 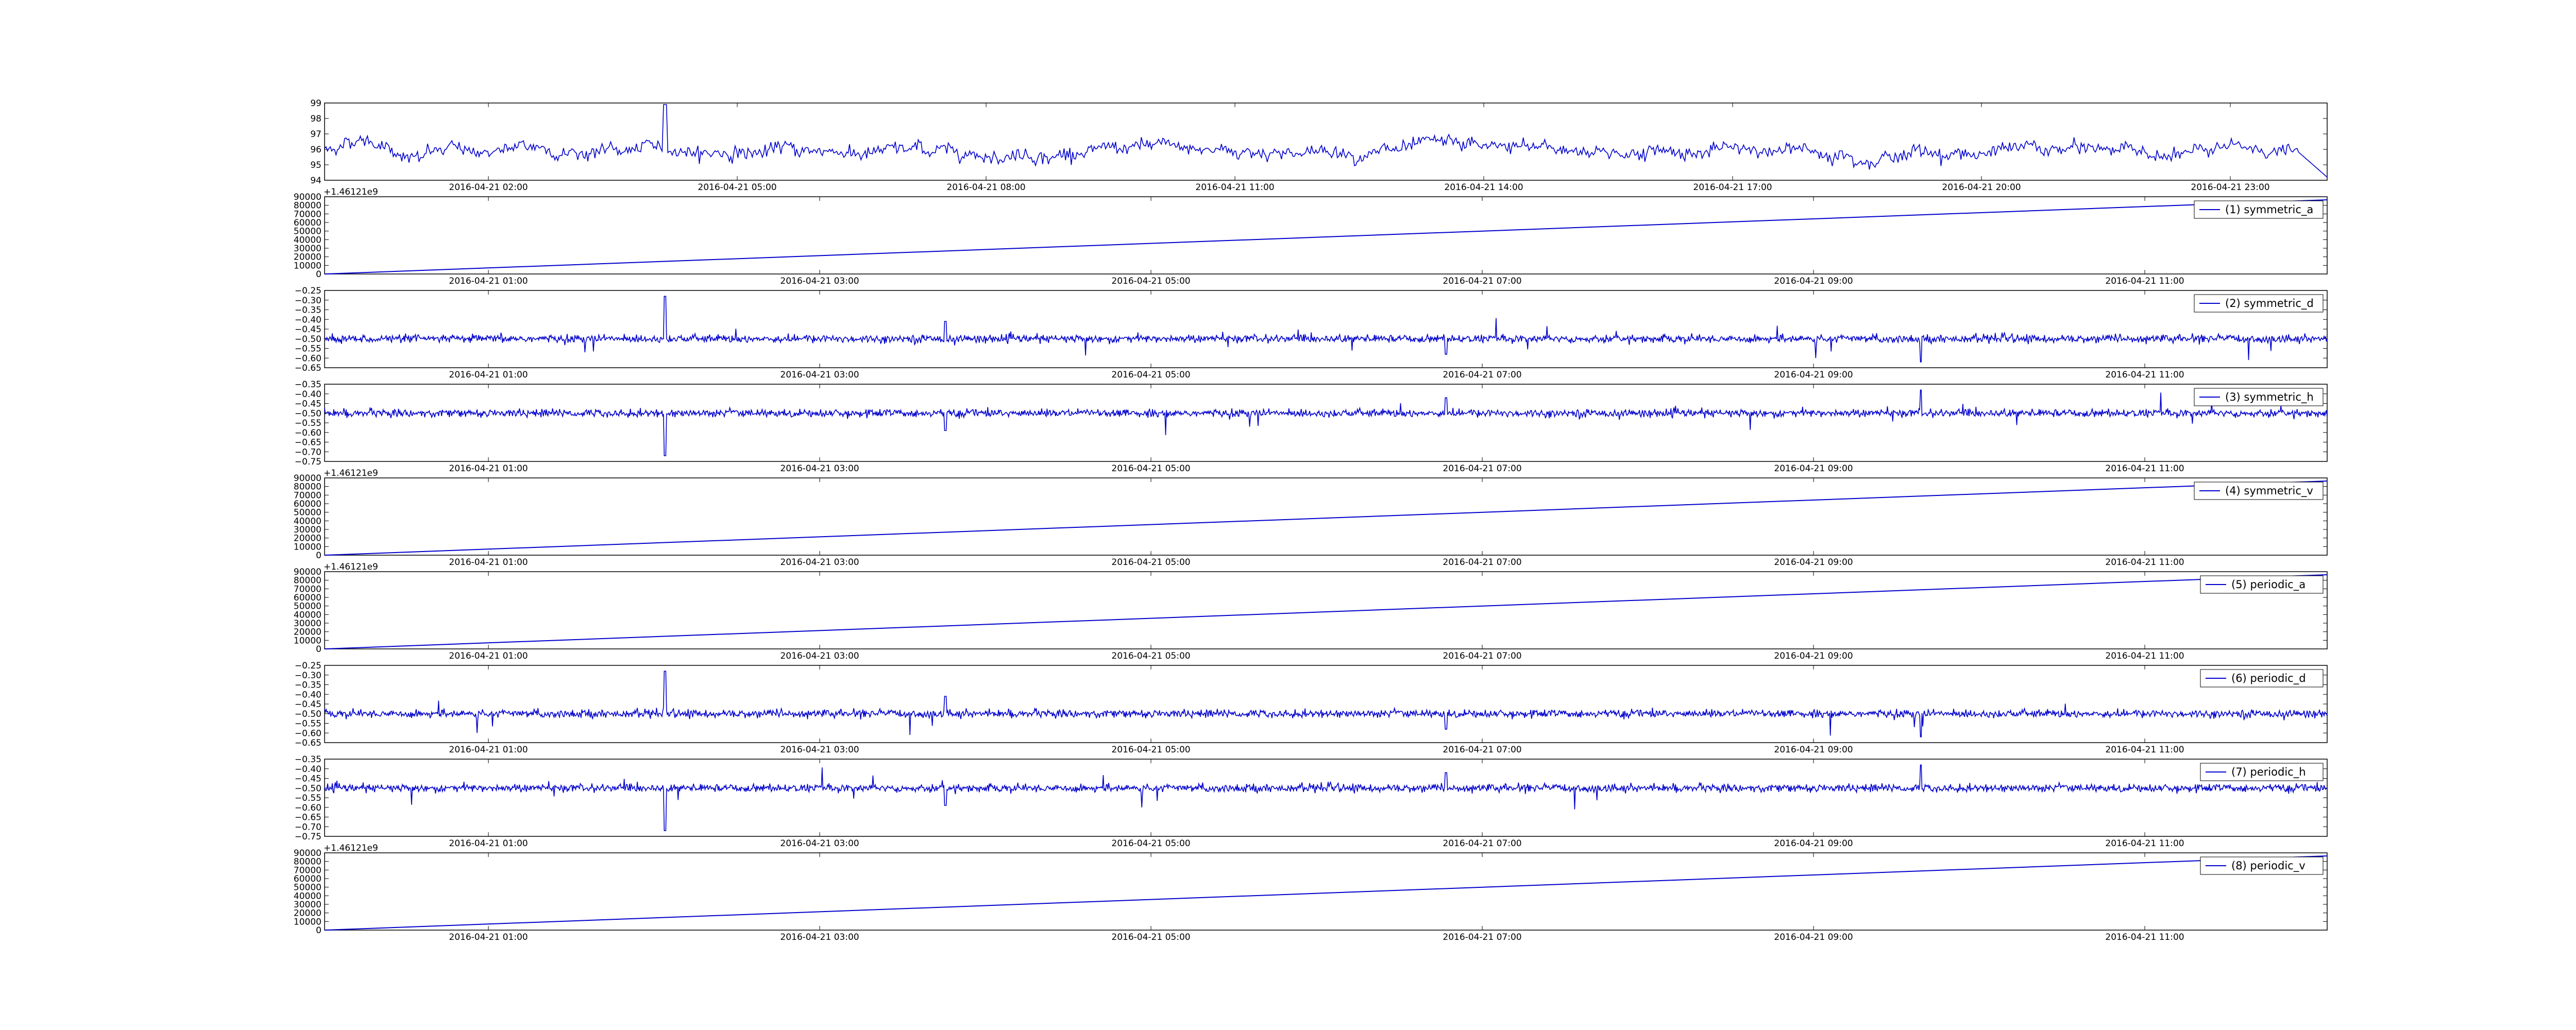 I want to click on legend: (7) periodic_h, so click(x=2262, y=772).